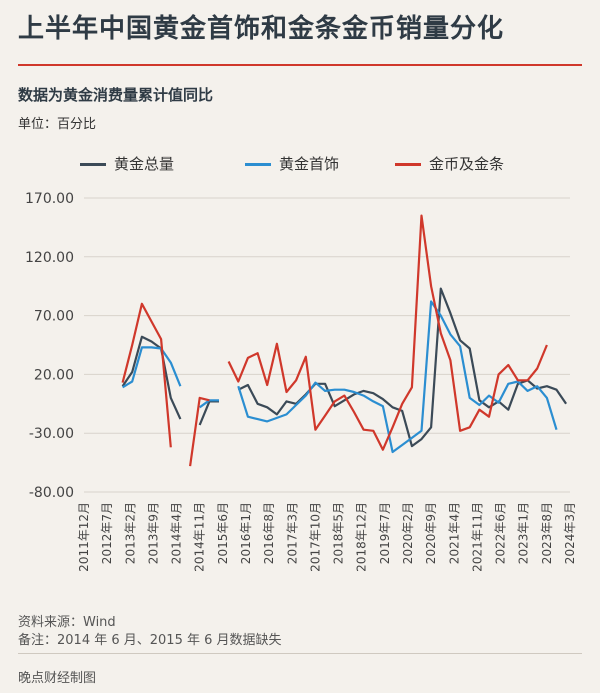 The image size is (600, 693). Describe the element at coordinates (246, 533) in the screenshot. I see `x-tick-label: 2016年1月` at that location.